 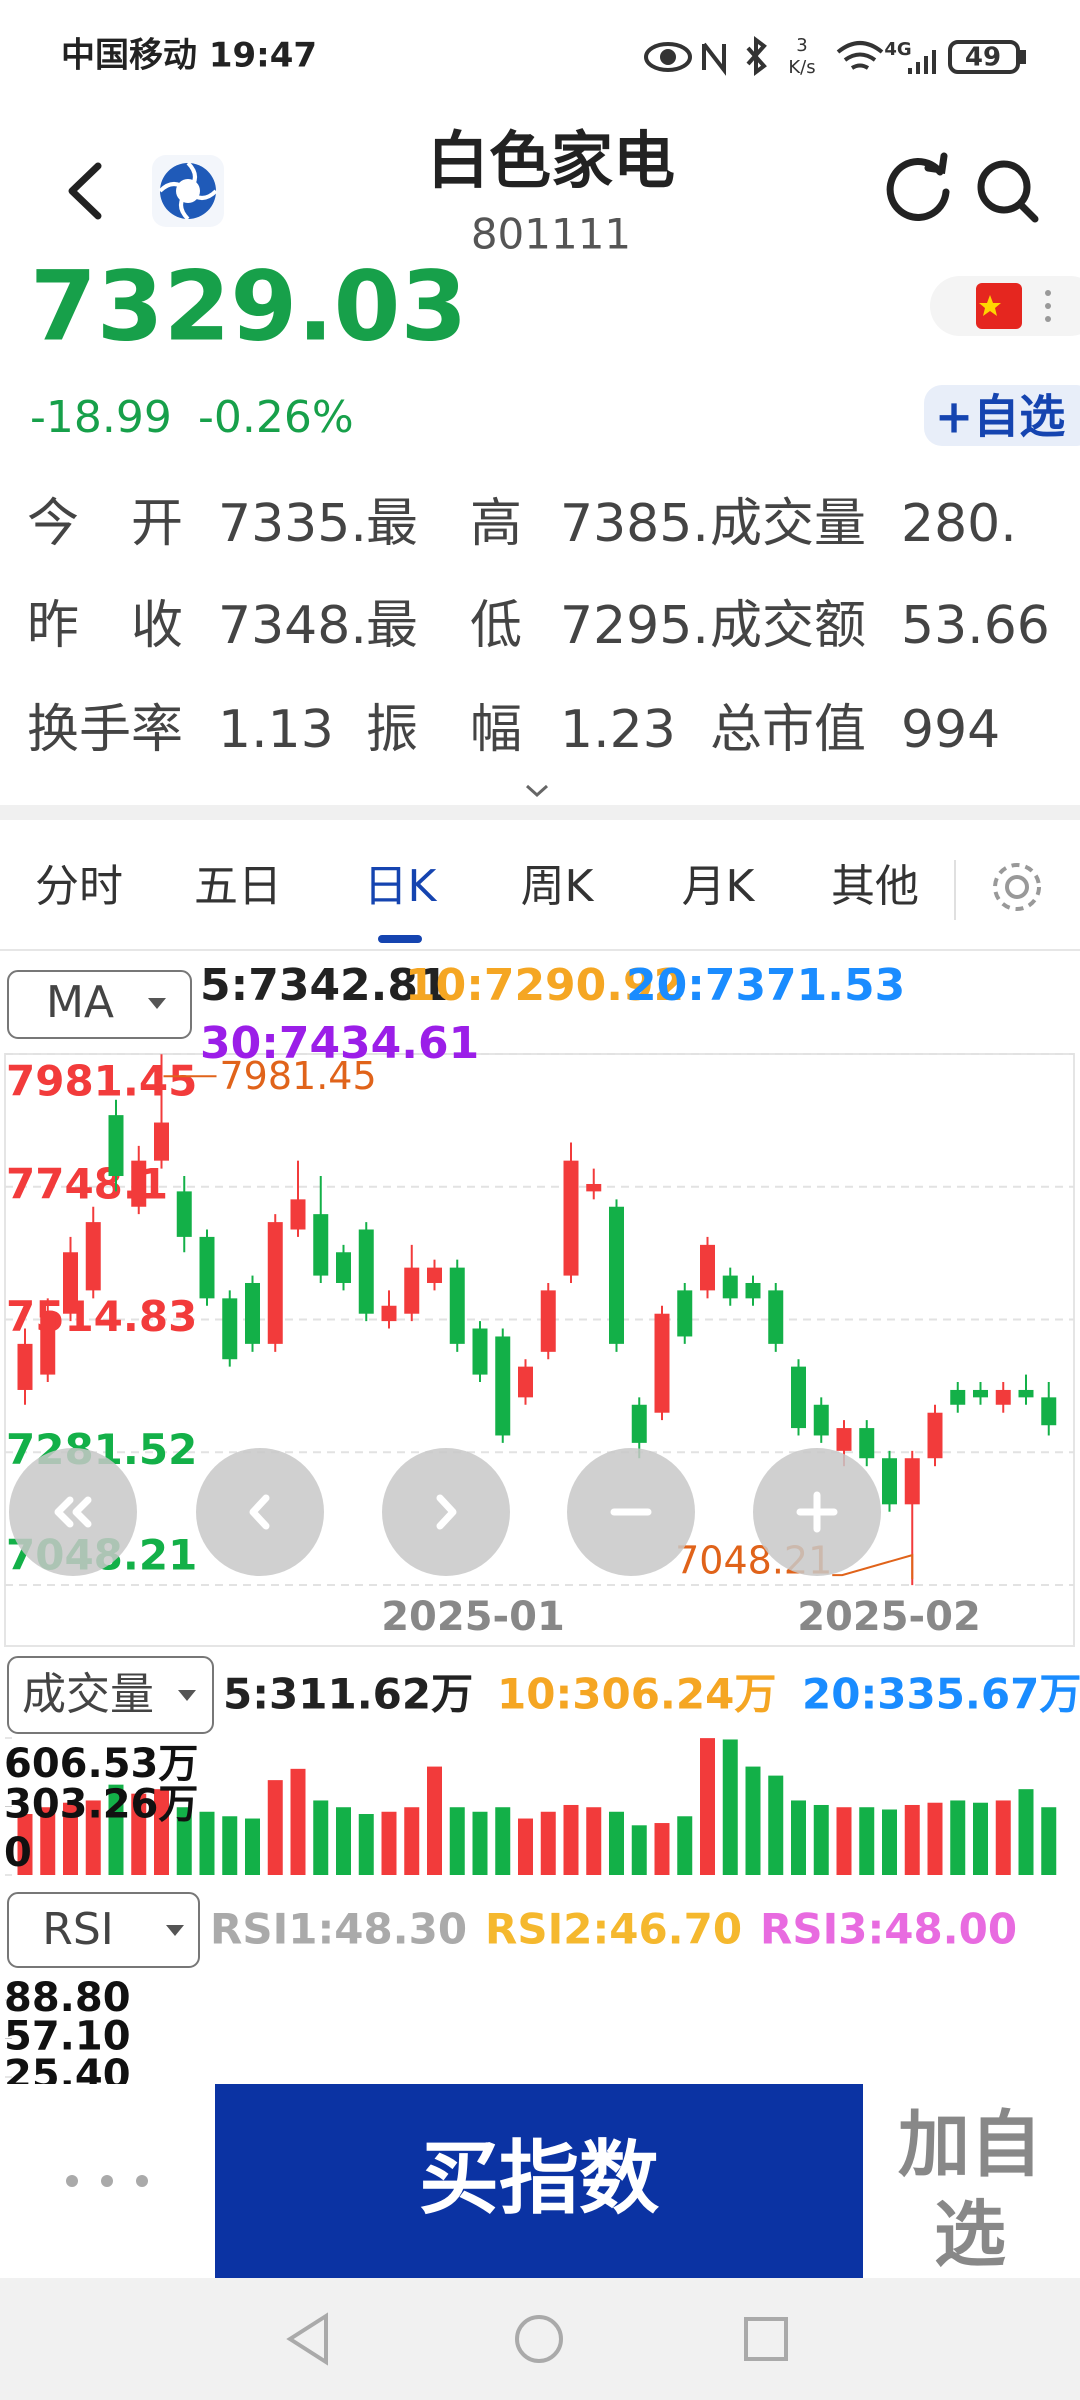 I want to click on stat-value: 7348., so click(x=292, y=626).